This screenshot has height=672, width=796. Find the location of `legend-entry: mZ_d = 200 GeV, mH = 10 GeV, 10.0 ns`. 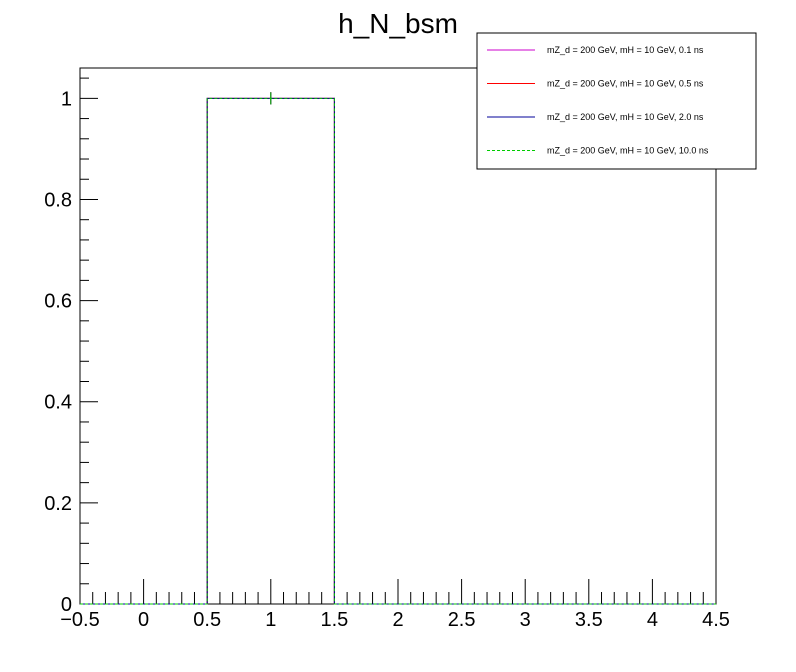

legend-entry: mZ_d = 200 GeV, mH = 10 GeV, 10.0 ns is located at coordinates (628, 151).